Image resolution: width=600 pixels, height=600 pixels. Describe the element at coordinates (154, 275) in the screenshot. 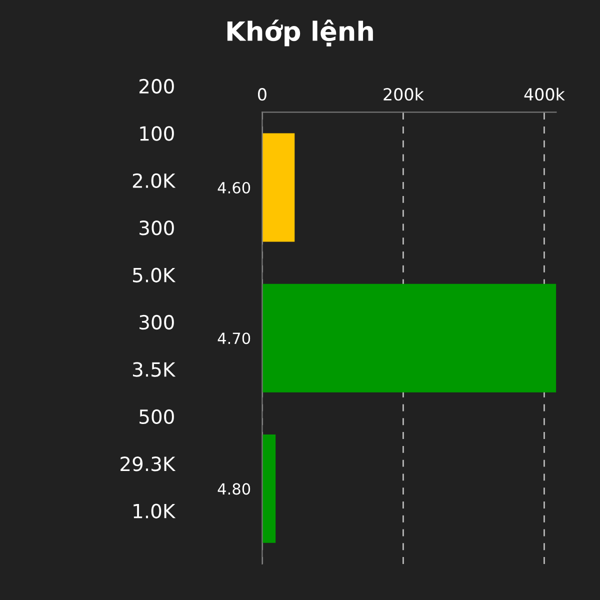

I see `text: 5.0K` at that location.